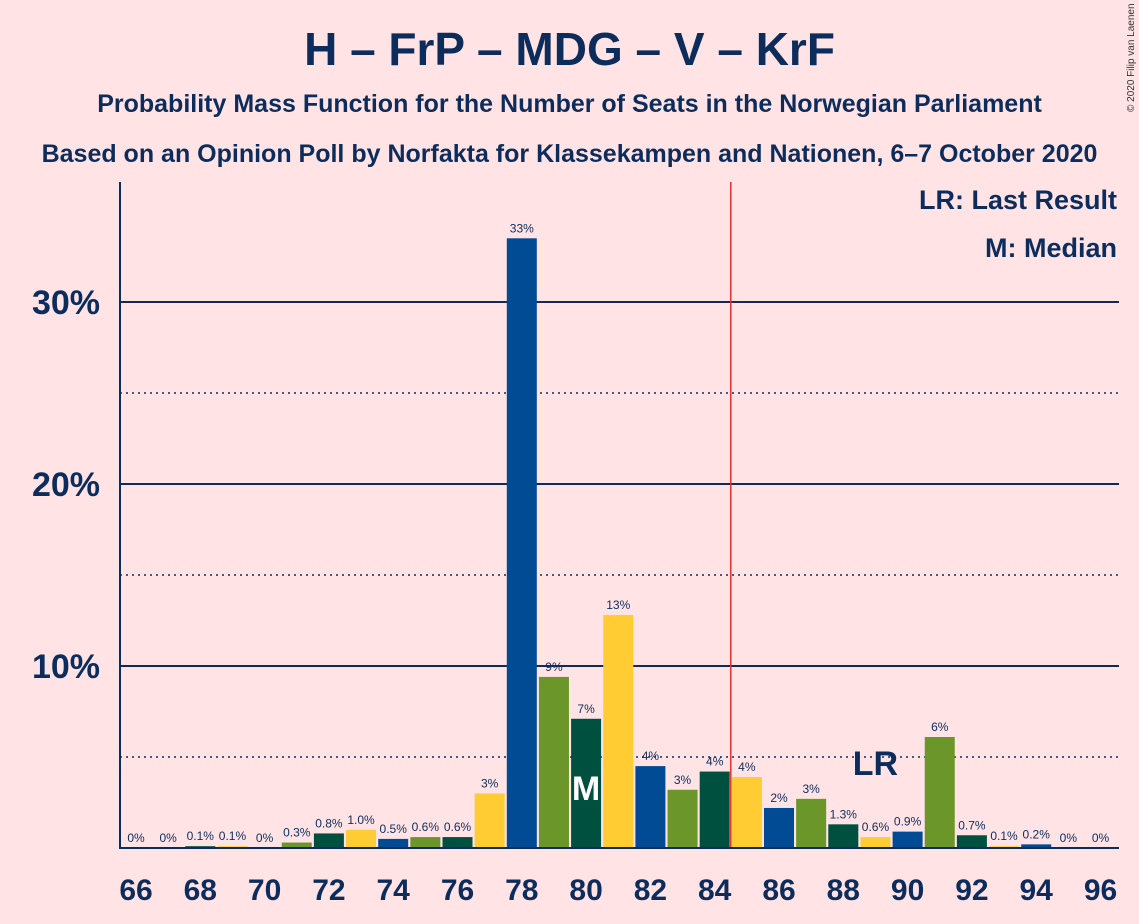 The height and width of the screenshot is (924, 1139). Describe the element at coordinates (735, 776) in the screenshot. I see `markers: M LR` at that location.